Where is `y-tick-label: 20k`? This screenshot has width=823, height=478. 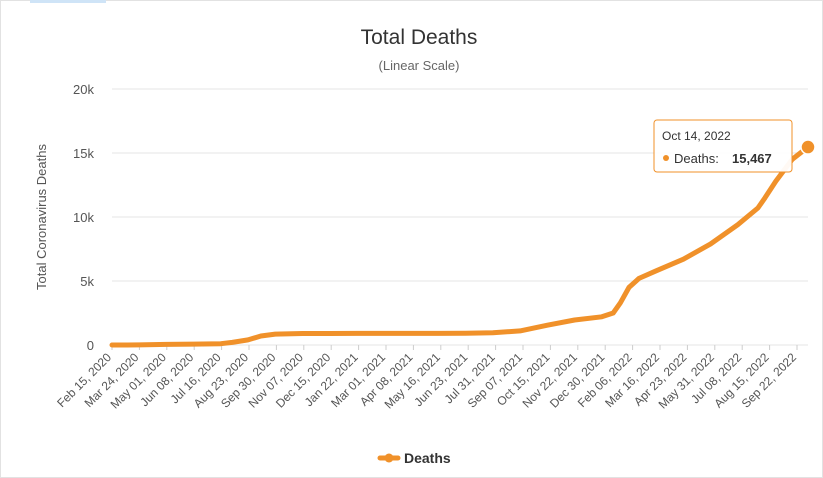 y-tick-label: 20k is located at coordinates (83, 89).